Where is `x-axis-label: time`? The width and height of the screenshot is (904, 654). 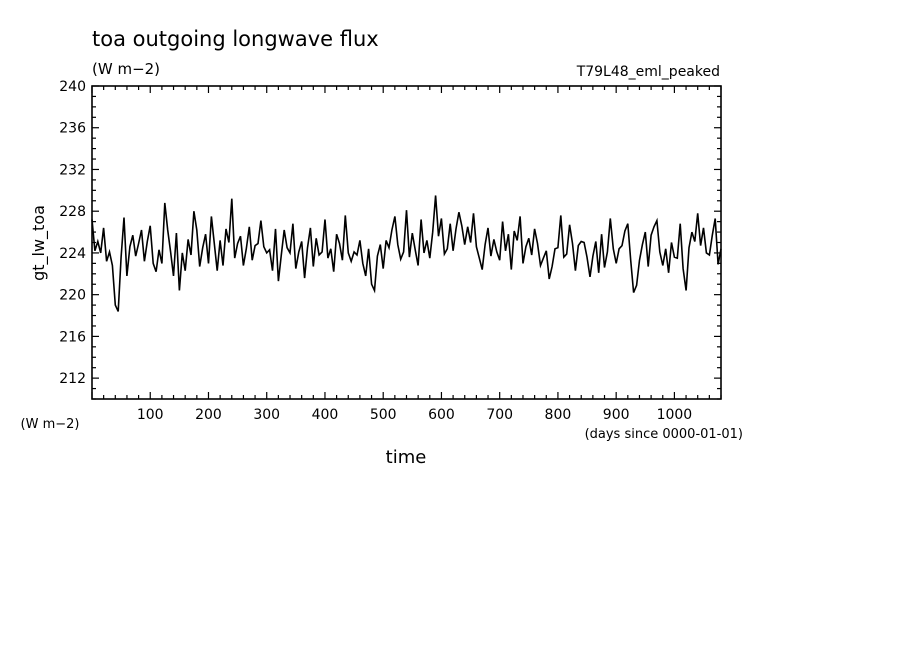 x-axis-label: time is located at coordinates (406, 457).